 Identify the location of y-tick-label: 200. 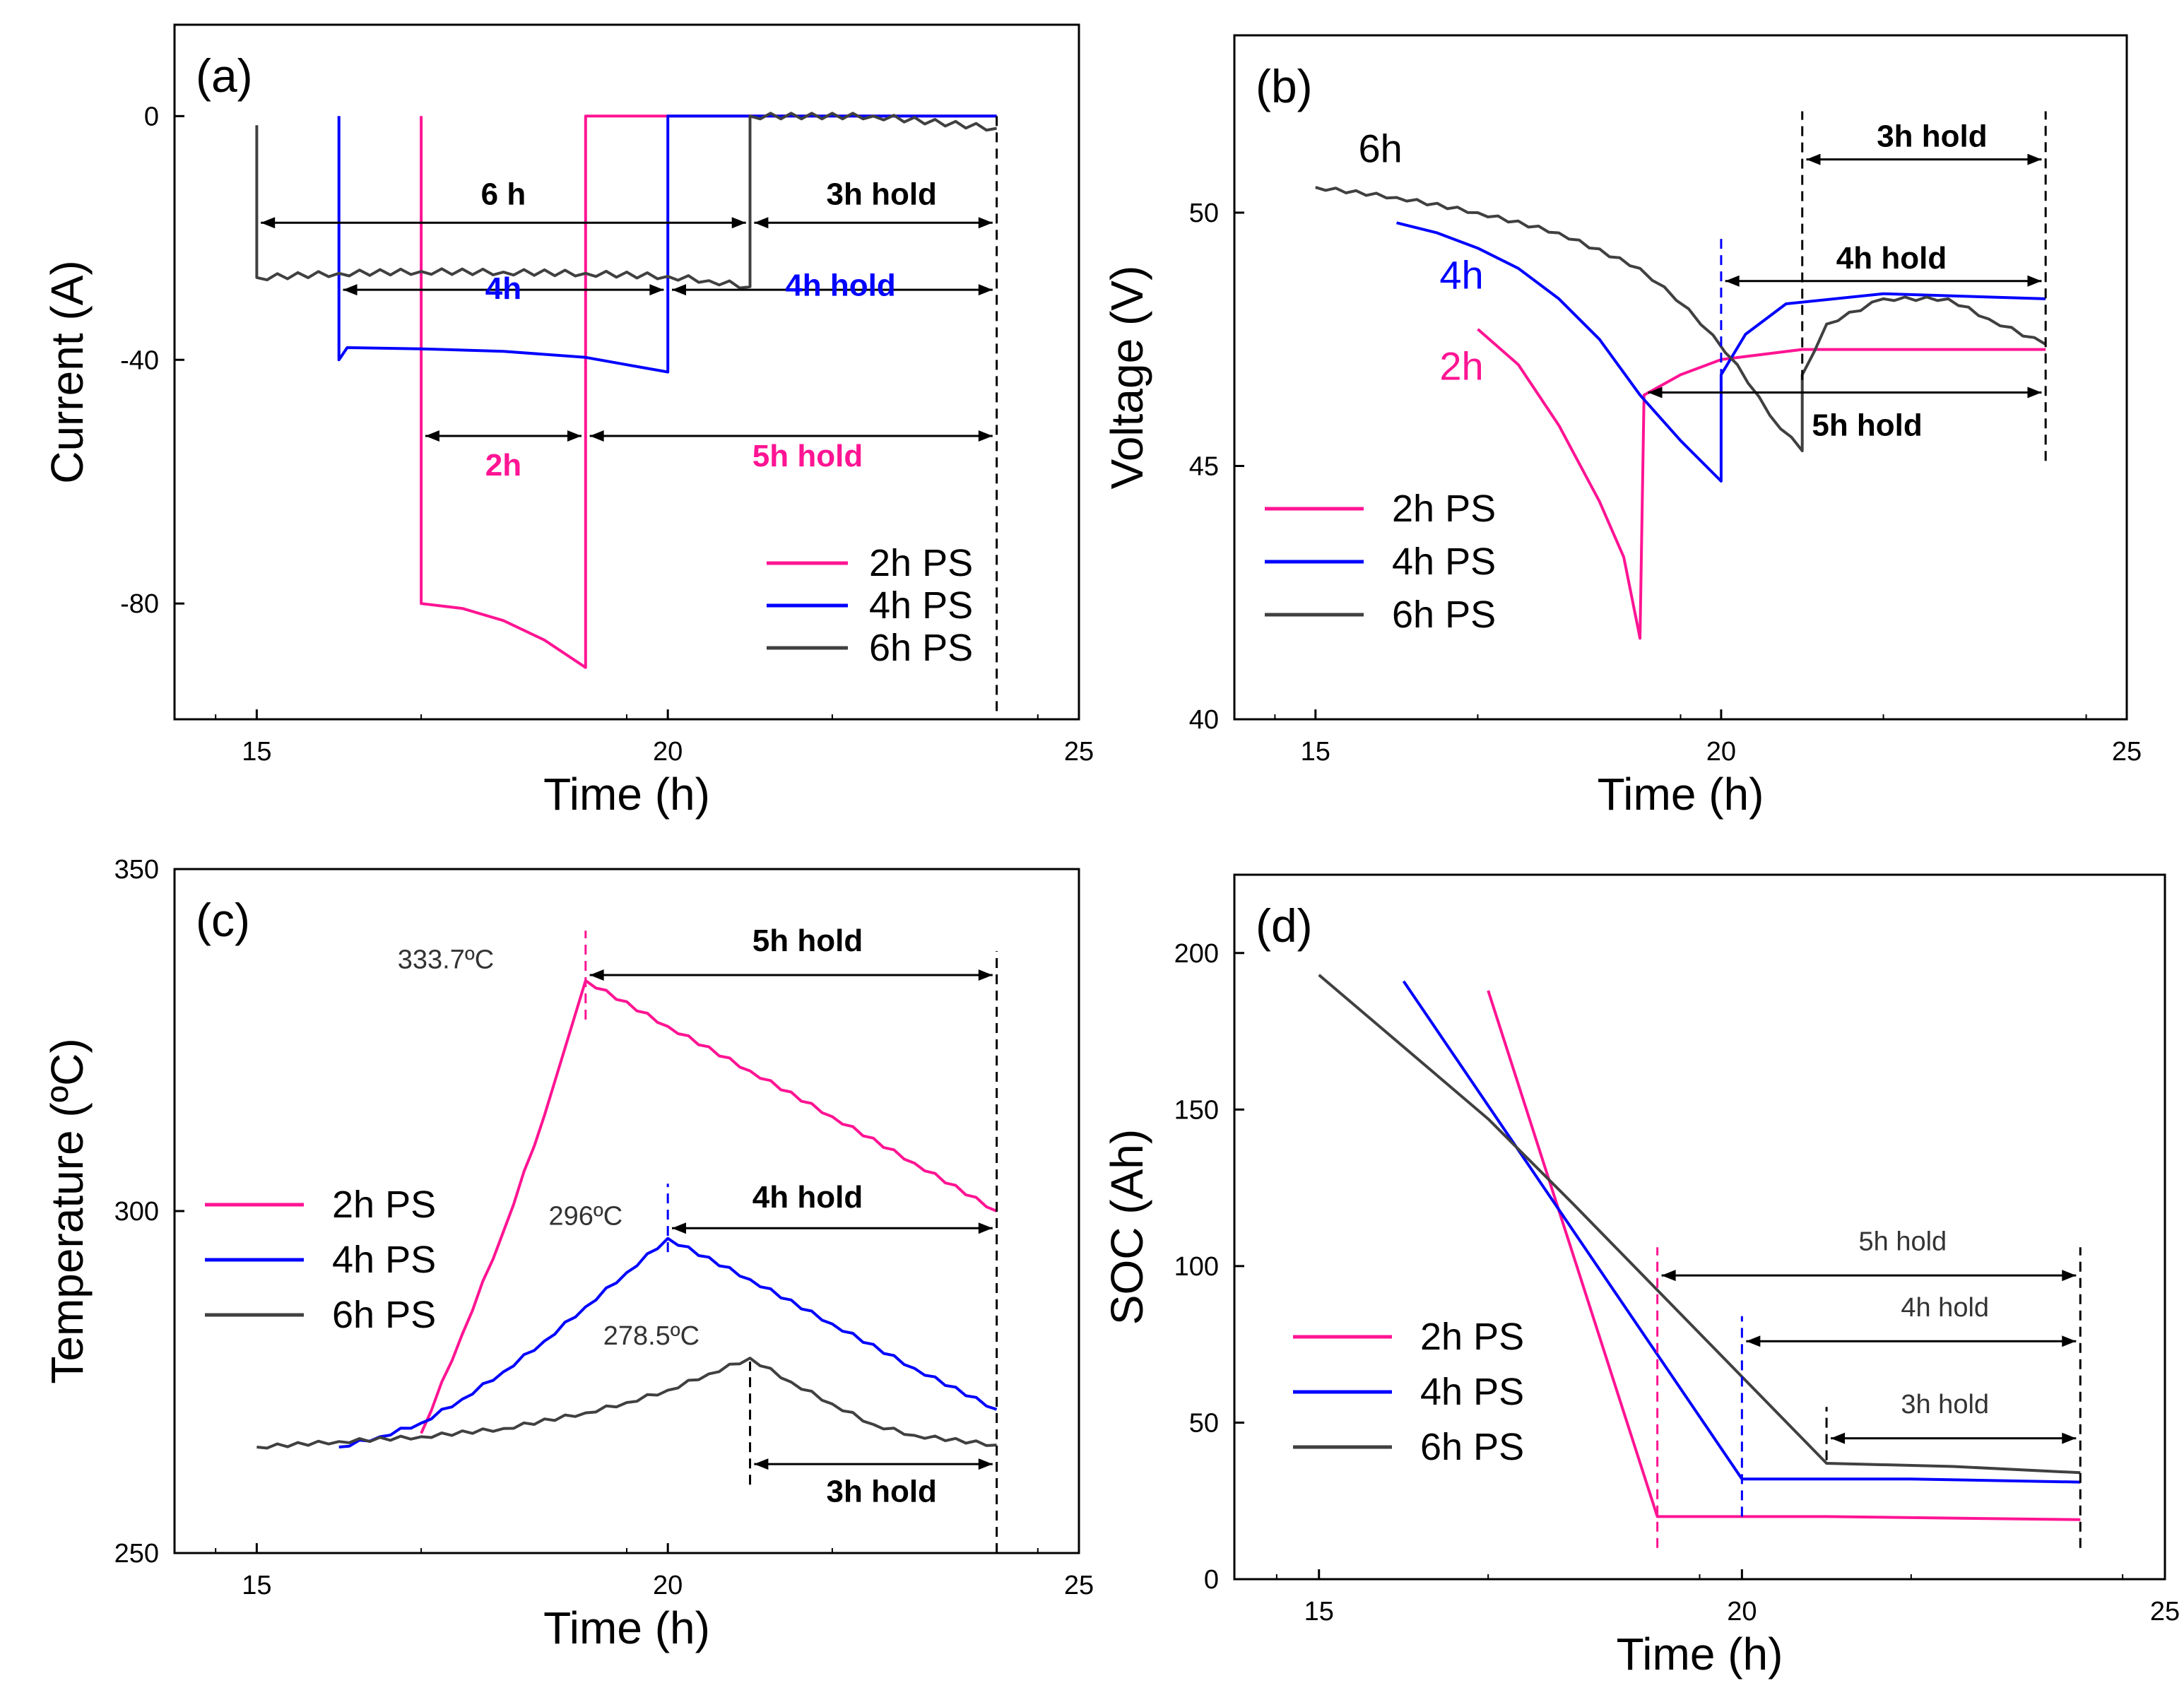
(1197, 954).